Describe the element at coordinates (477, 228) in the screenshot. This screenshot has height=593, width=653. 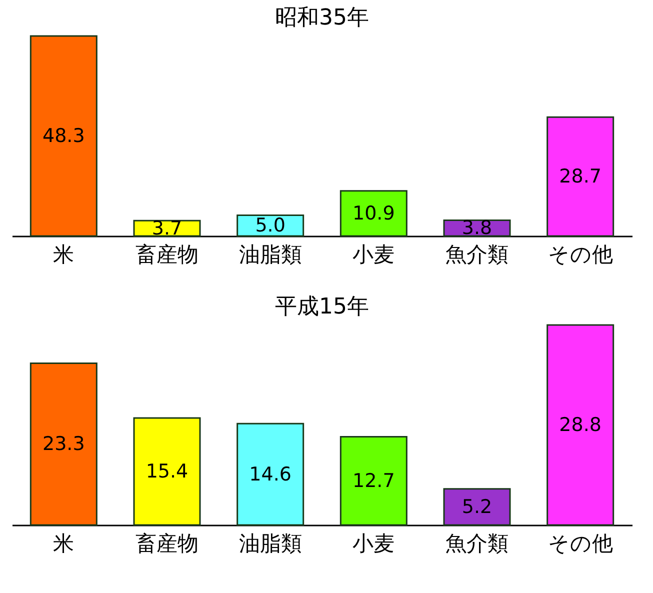
I see `data-label: 3.8` at that location.